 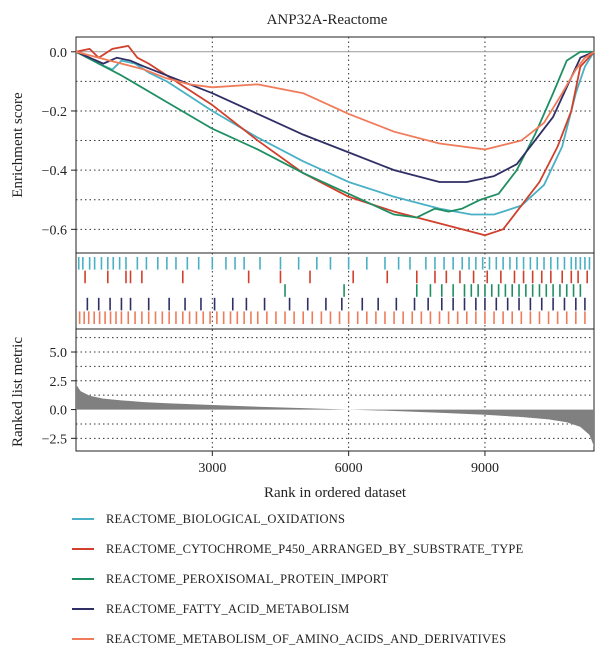 I want to click on legend-item: REACTOME_FATTY_ACID_METABOLISM, so click(x=210, y=609).